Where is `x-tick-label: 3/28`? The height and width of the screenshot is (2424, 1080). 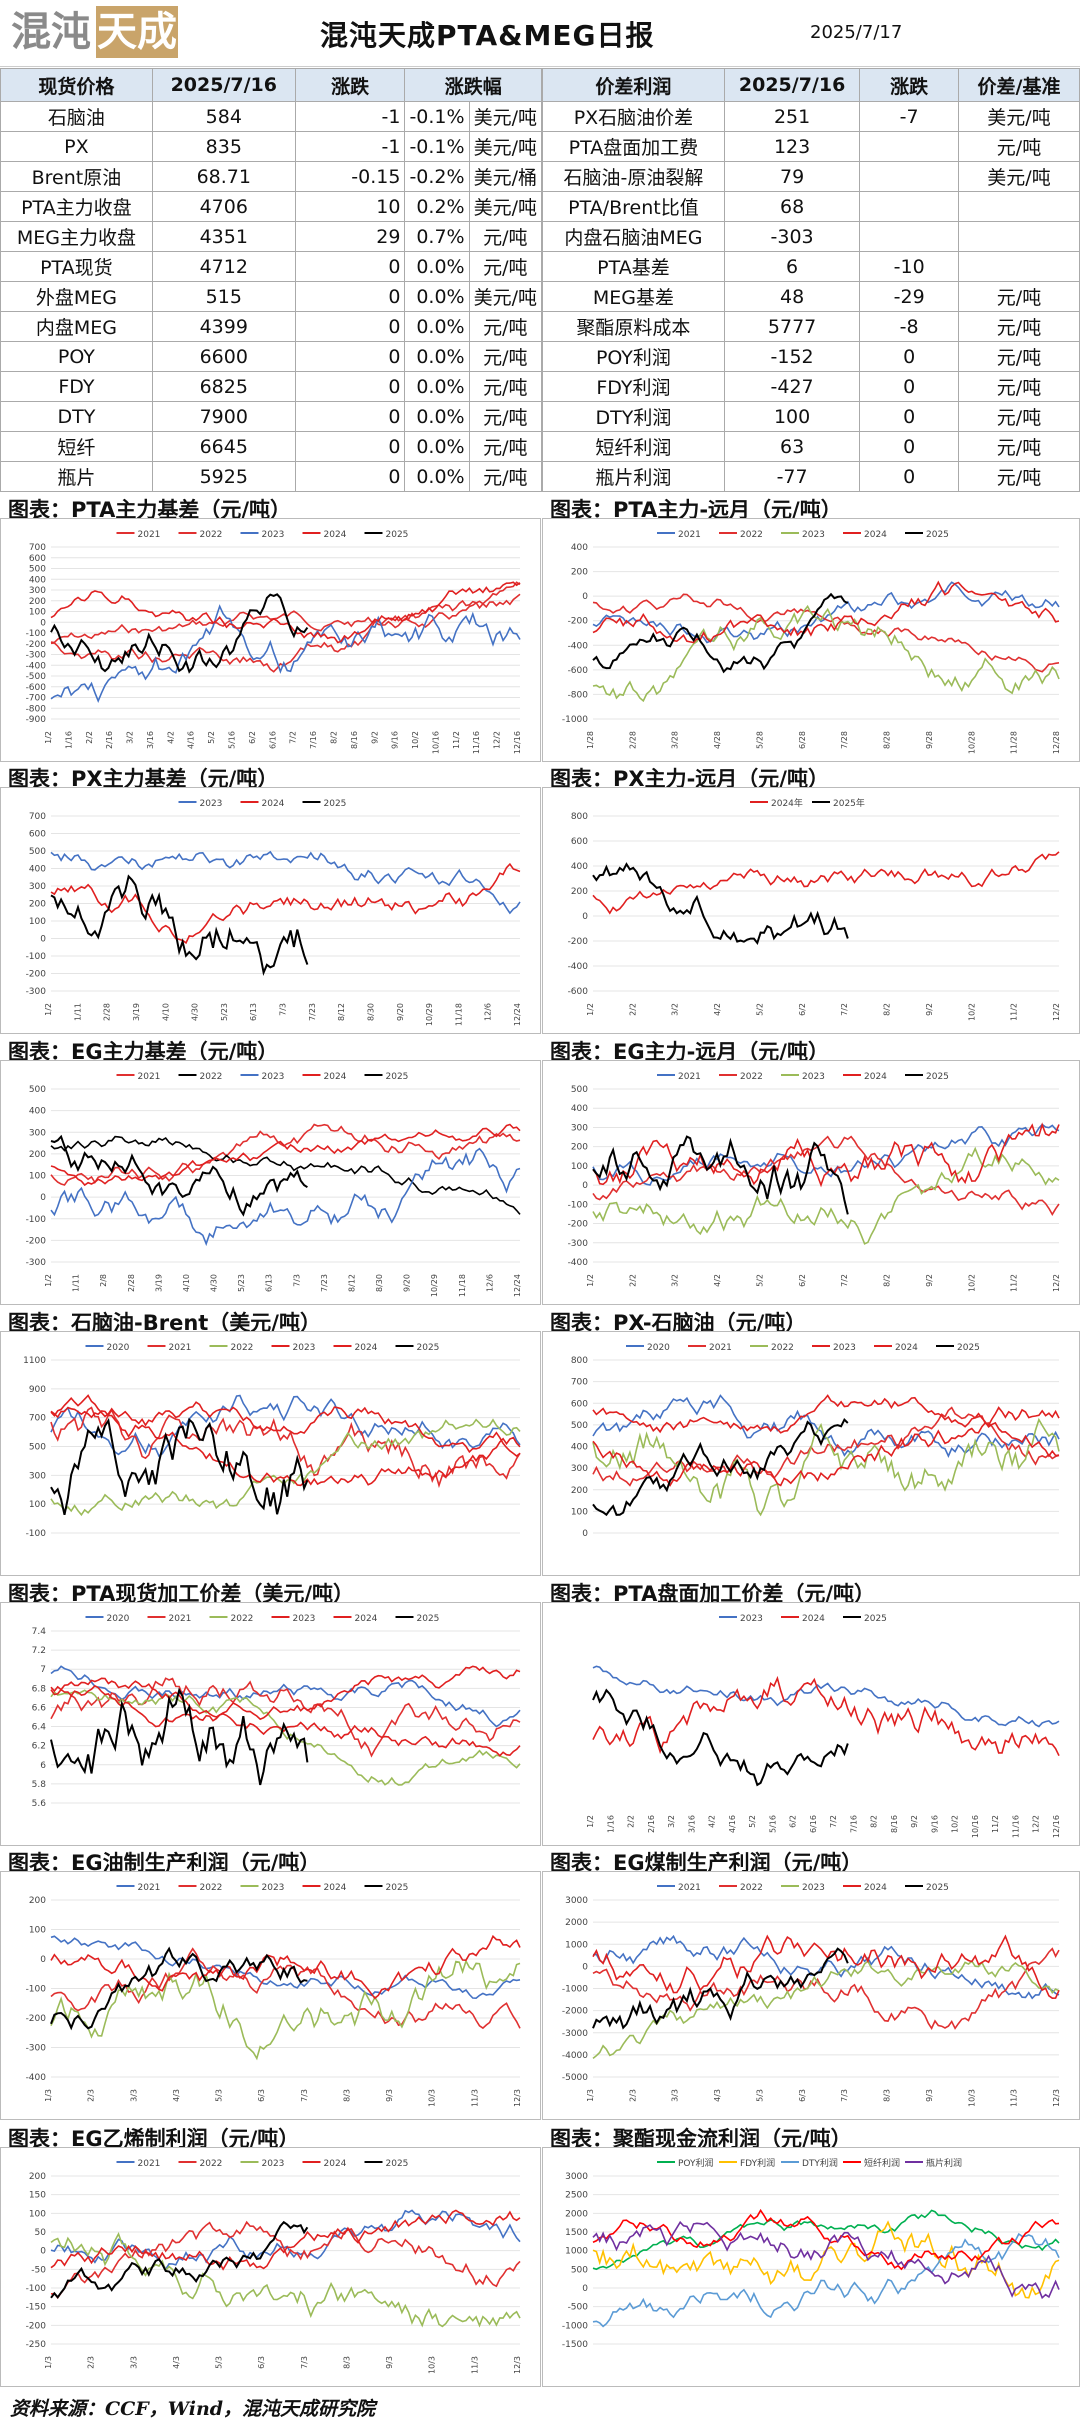 x-tick-label: 3/28 is located at coordinates (675, 740).